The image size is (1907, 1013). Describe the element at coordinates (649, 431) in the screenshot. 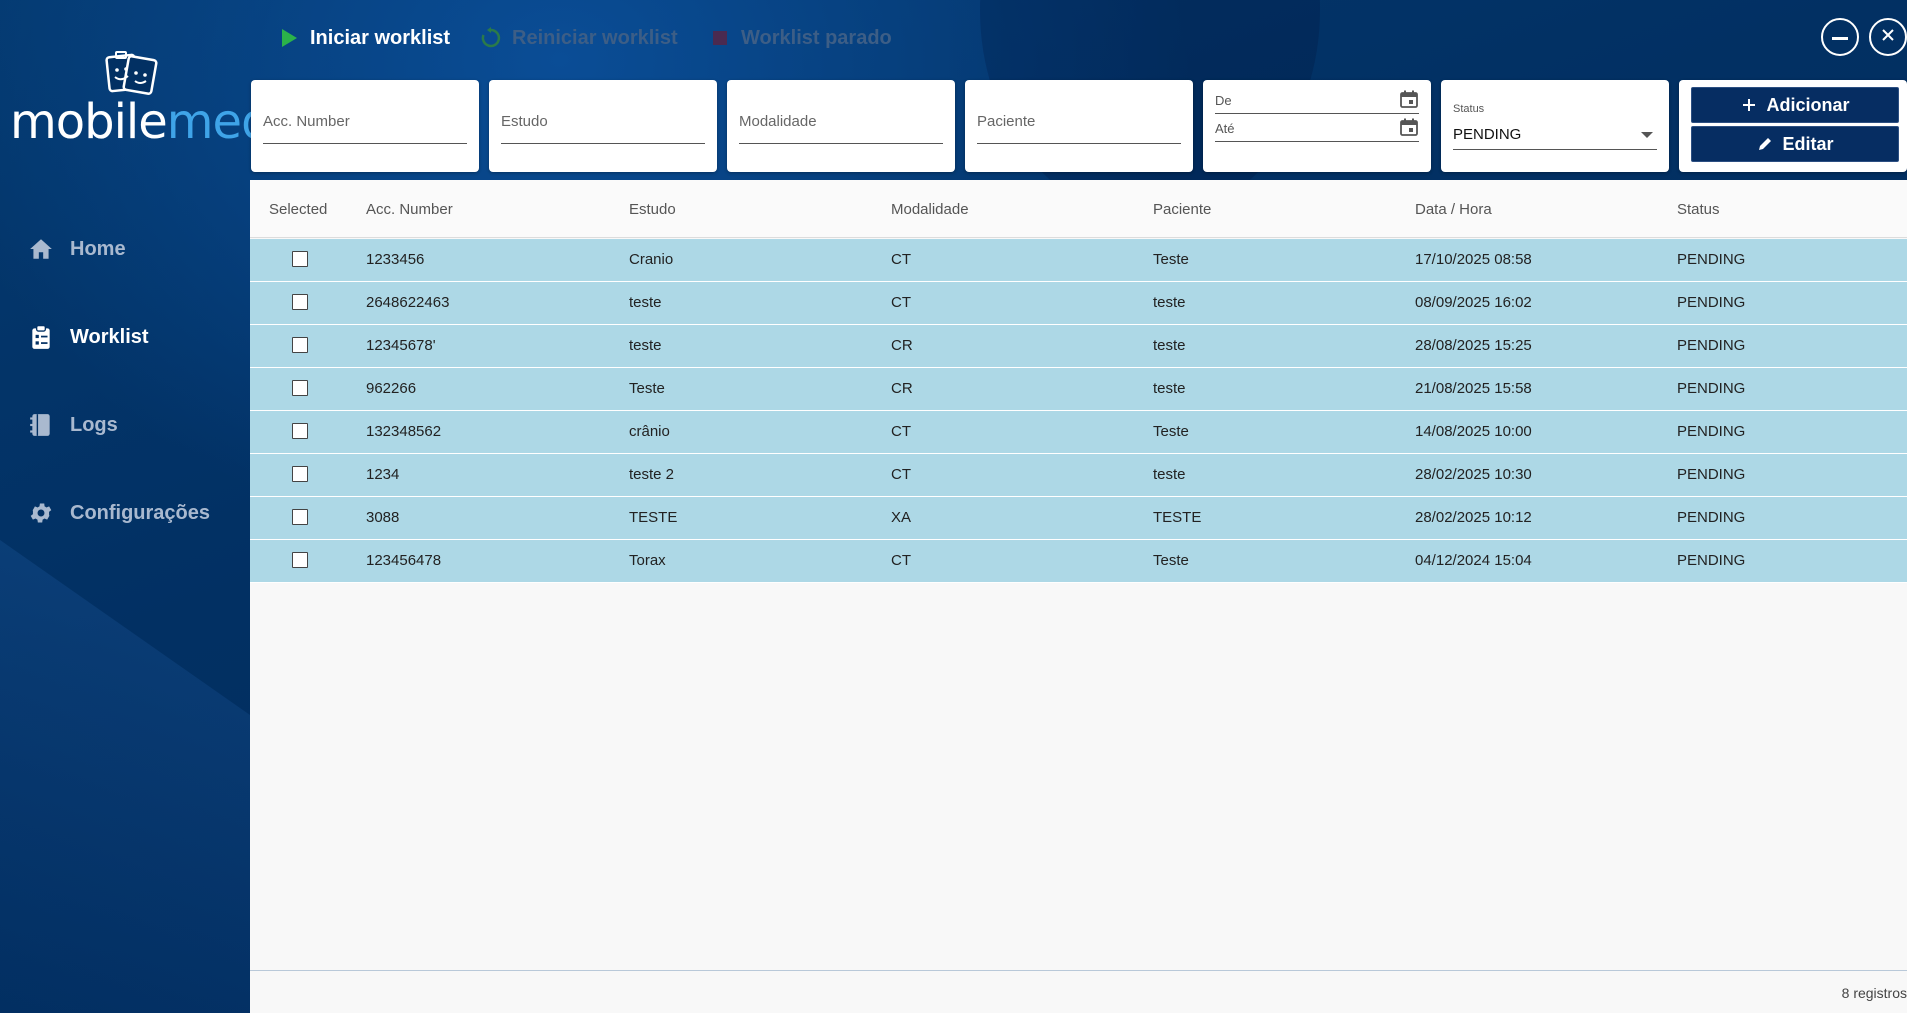

I see `cell-estudo: crânio` at that location.